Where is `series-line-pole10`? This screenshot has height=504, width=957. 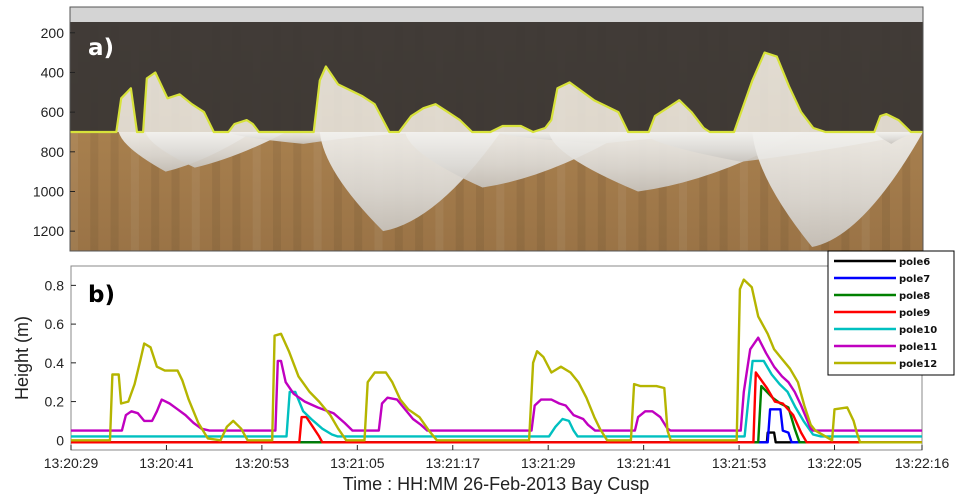
series-line-pole10 is located at coordinates (496, 398).